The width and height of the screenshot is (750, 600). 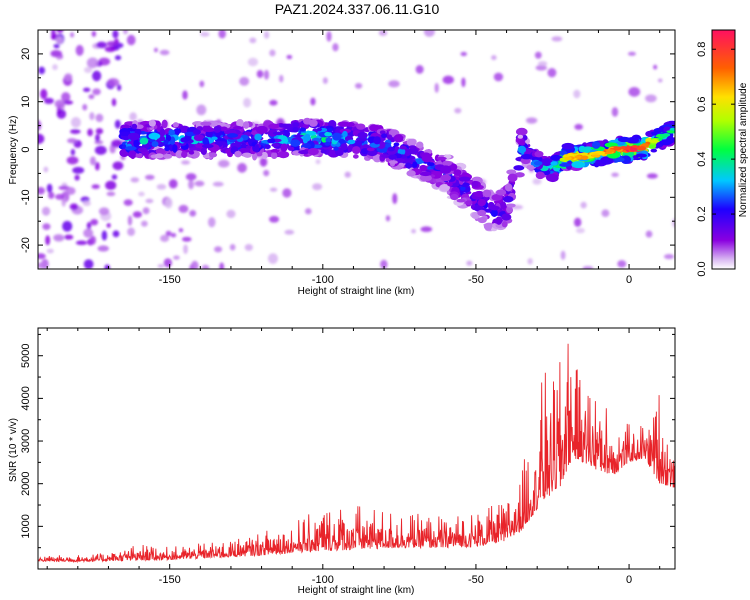 I want to click on y-tick-label: 10, so click(x=26, y=102).